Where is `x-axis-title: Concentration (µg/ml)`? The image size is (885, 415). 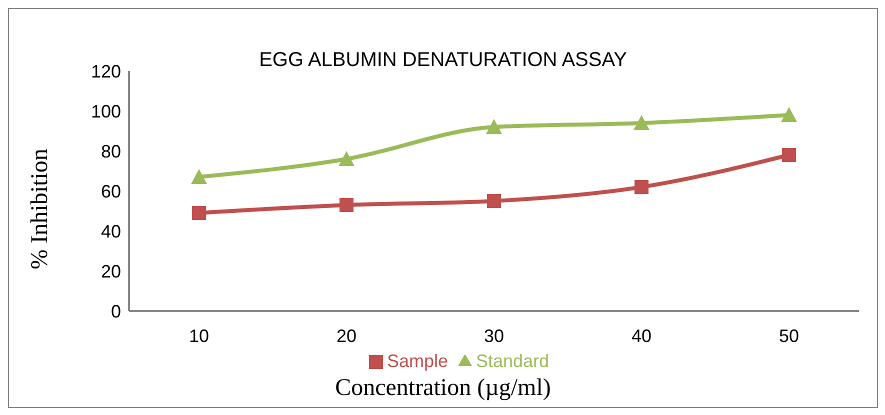 x-axis-title: Concentration (µg/ml) is located at coordinates (443, 388).